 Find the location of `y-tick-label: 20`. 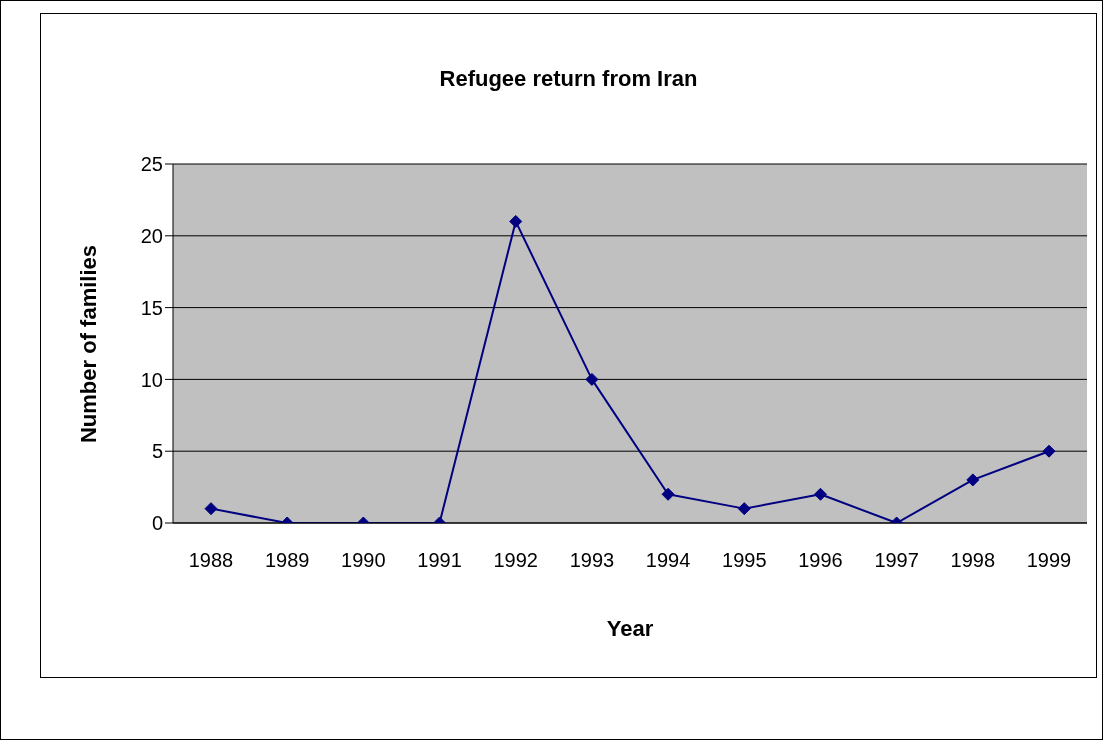

y-tick-label: 20 is located at coordinates (151, 235).